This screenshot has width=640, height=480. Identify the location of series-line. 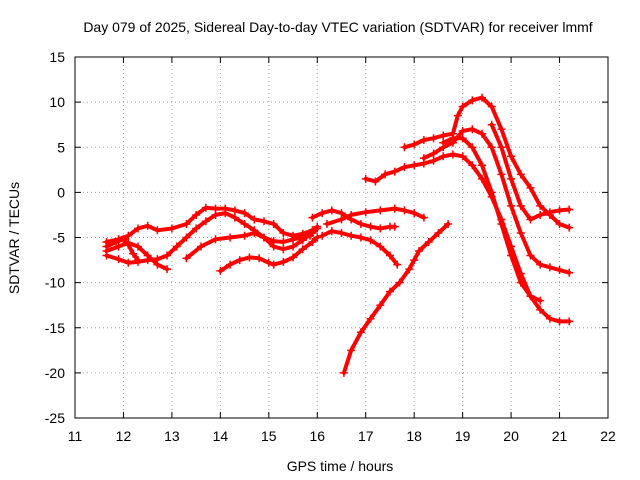
(353, 219).